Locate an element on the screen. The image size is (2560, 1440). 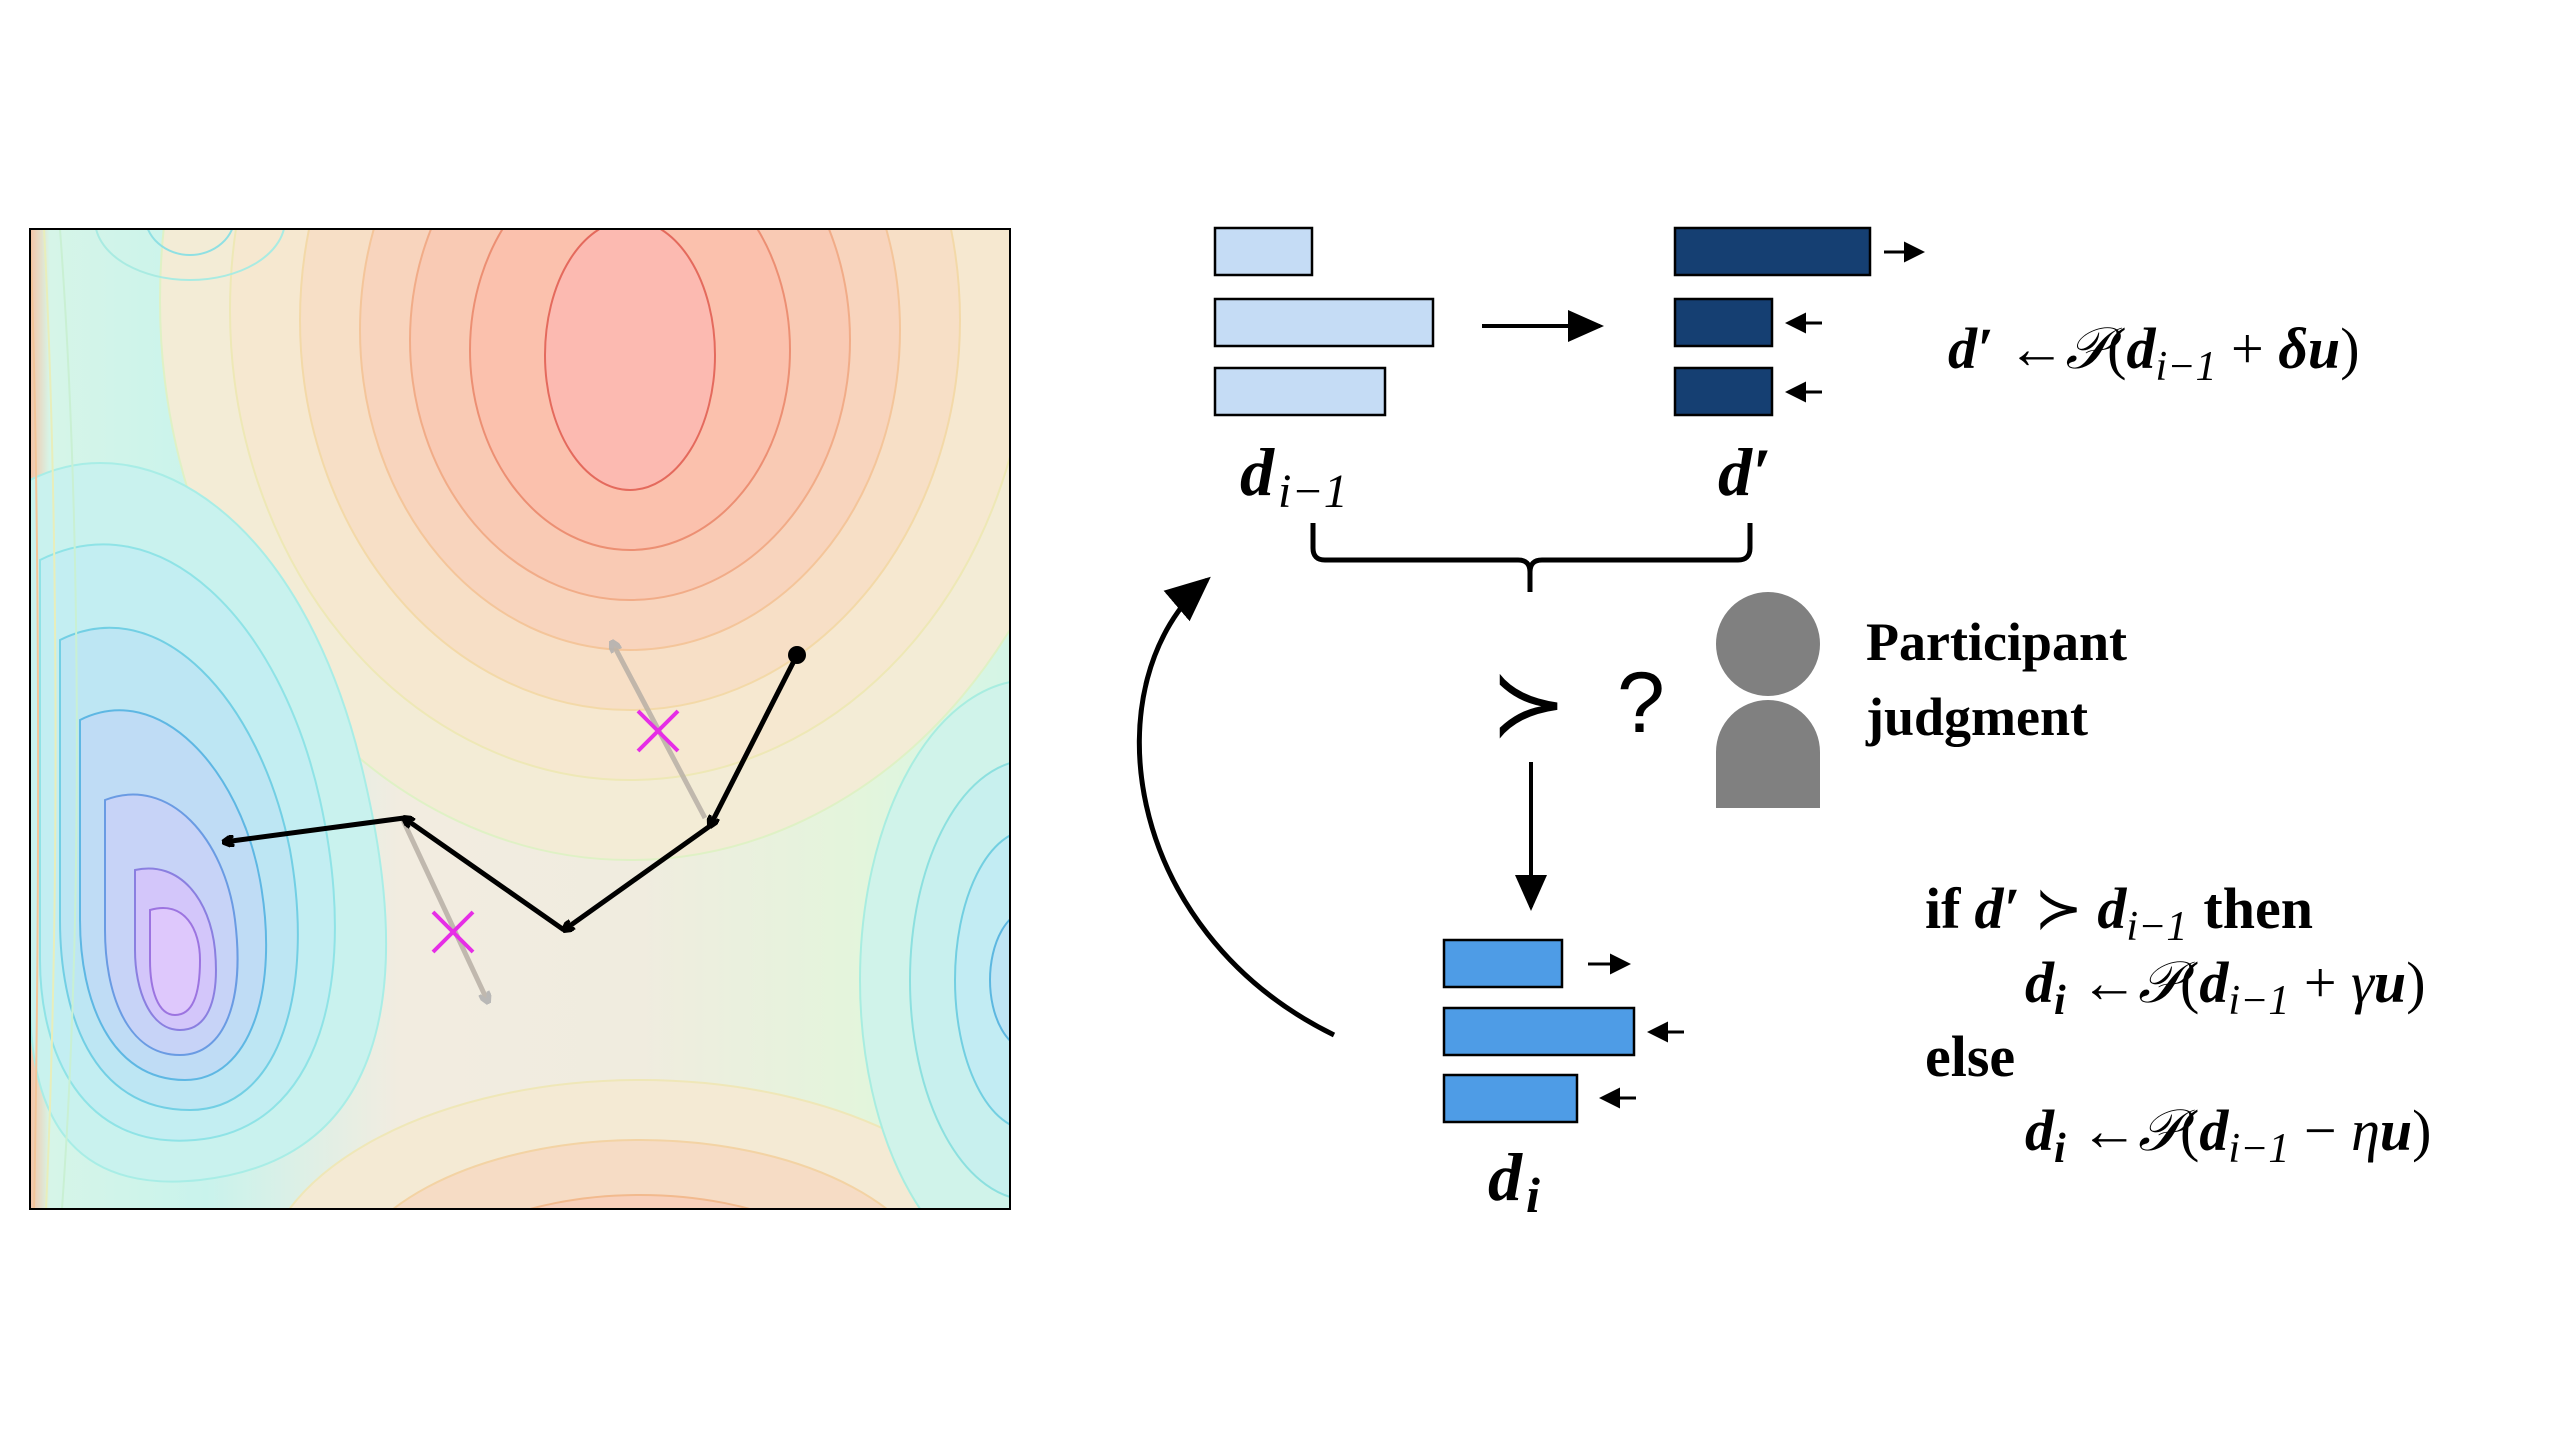
top-left-contours is located at coordinates (157, 719).